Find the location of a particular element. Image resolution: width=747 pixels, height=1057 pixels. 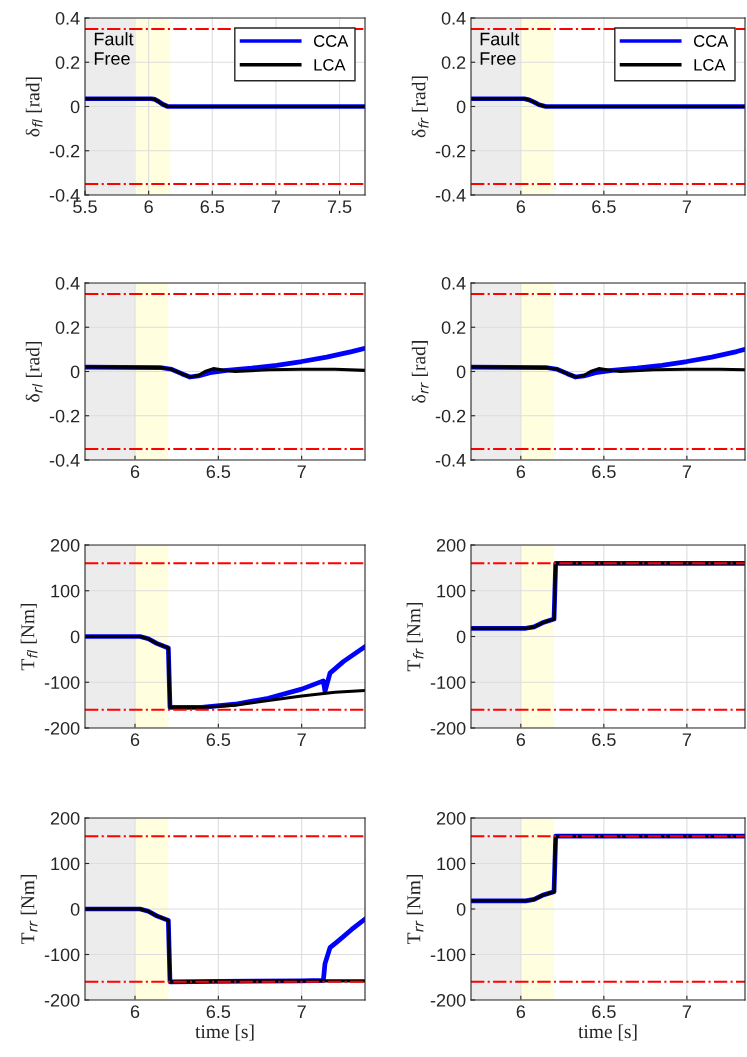

x-tick-label: 5.5 is located at coordinates (85, 207).